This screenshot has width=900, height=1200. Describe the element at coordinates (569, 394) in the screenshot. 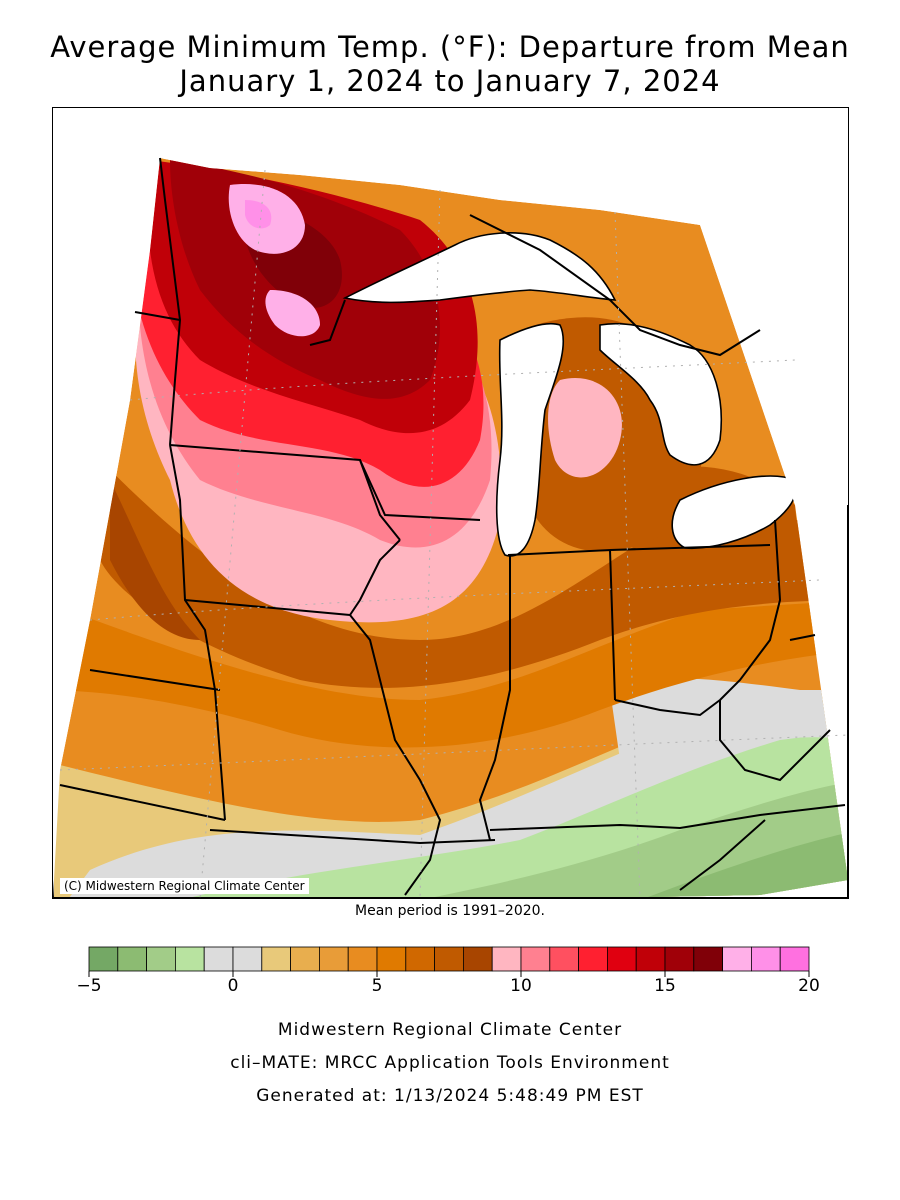

I see `great-lakes` at that location.